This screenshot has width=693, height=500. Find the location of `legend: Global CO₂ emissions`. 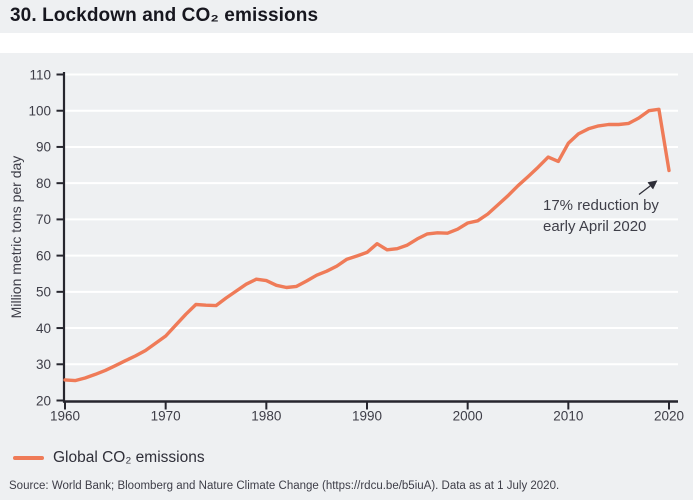

legend: Global CO₂ emissions is located at coordinates (109, 458).